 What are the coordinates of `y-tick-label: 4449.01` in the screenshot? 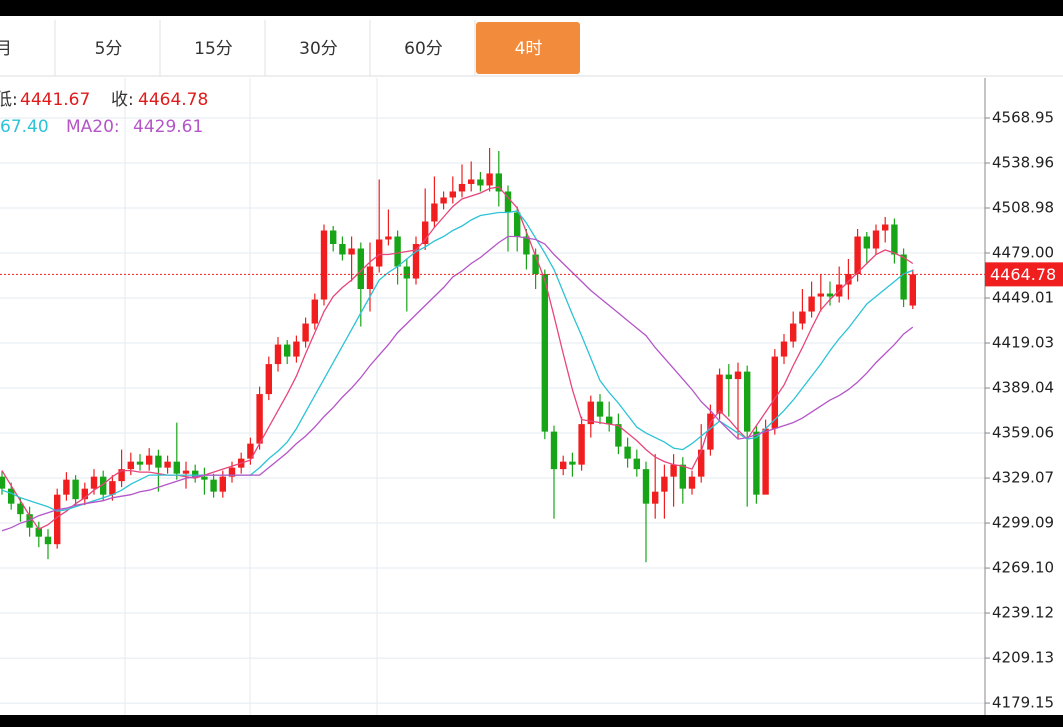 It's located at (1023, 298).